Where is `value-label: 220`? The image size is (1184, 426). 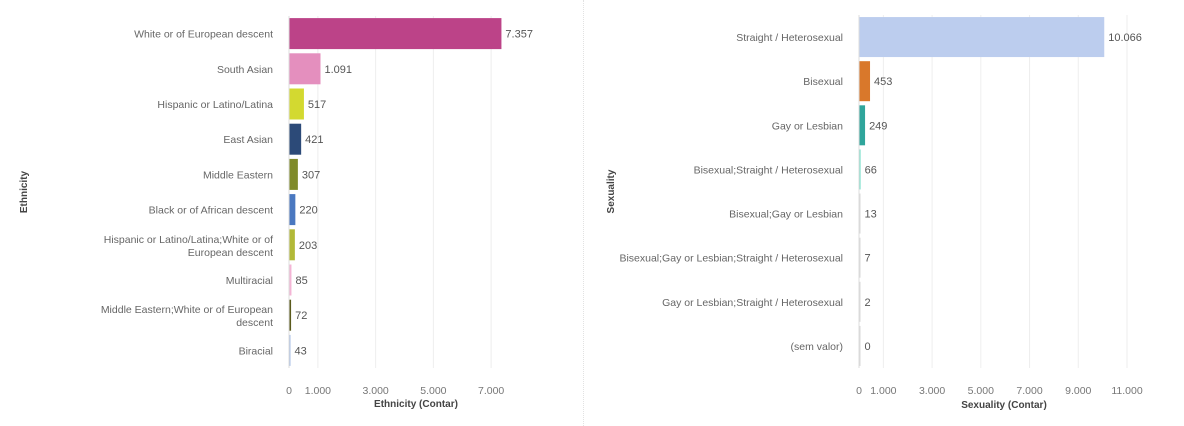 value-label: 220 is located at coordinates (308, 211).